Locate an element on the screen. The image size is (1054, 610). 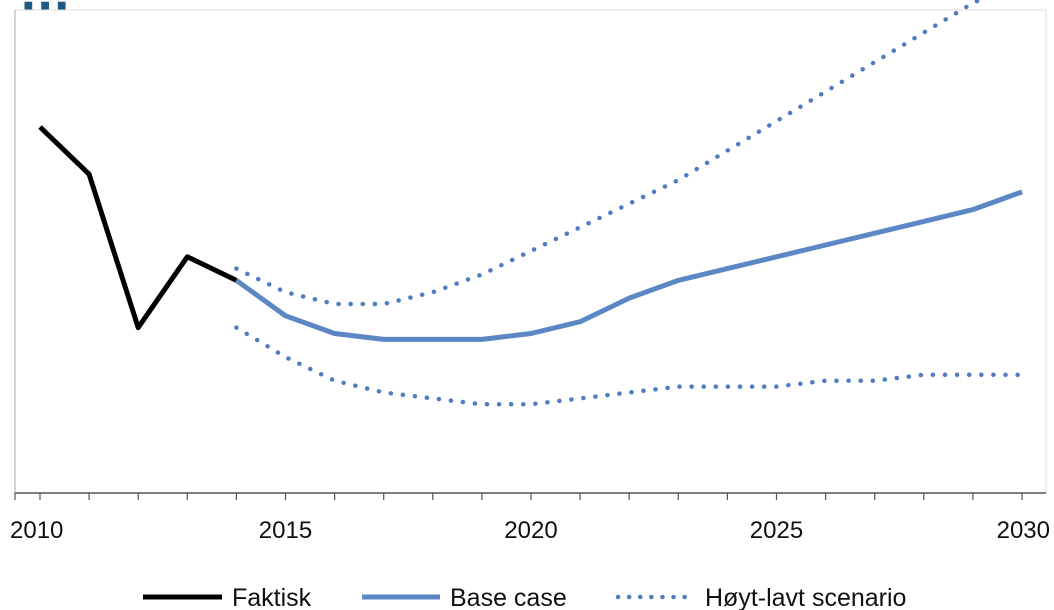
x-tick-label: 2030 is located at coordinates (1023, 530).